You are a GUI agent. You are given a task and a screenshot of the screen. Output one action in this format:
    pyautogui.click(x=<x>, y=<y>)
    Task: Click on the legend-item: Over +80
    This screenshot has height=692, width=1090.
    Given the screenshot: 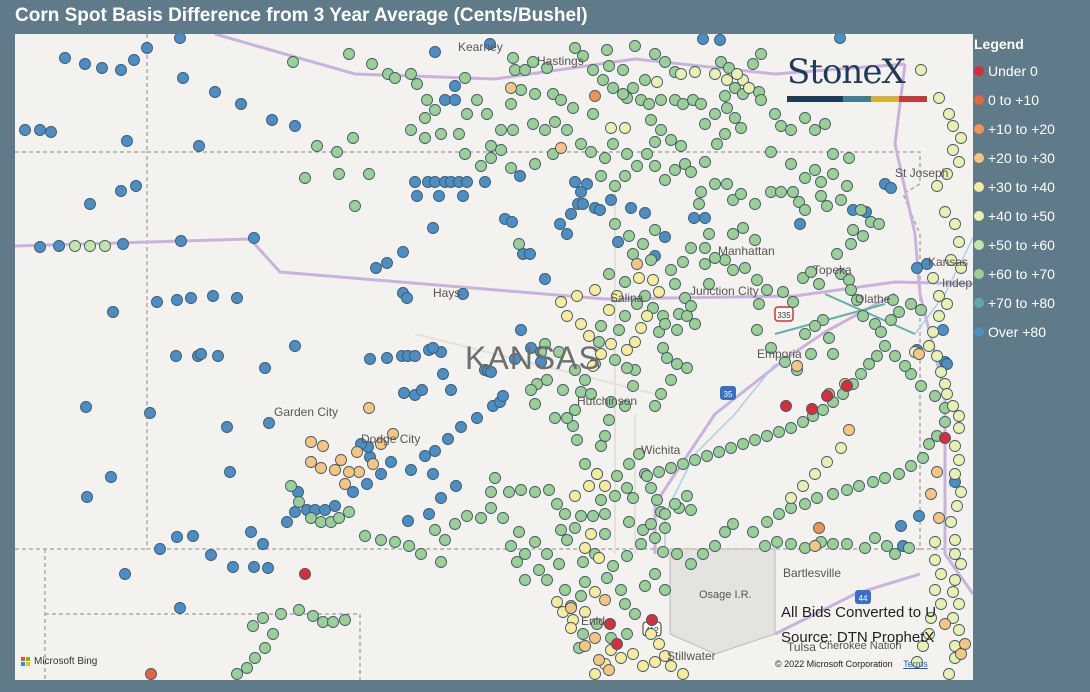 What is the action you would take?
    pyautogui.click(x=1014, y=331)
    